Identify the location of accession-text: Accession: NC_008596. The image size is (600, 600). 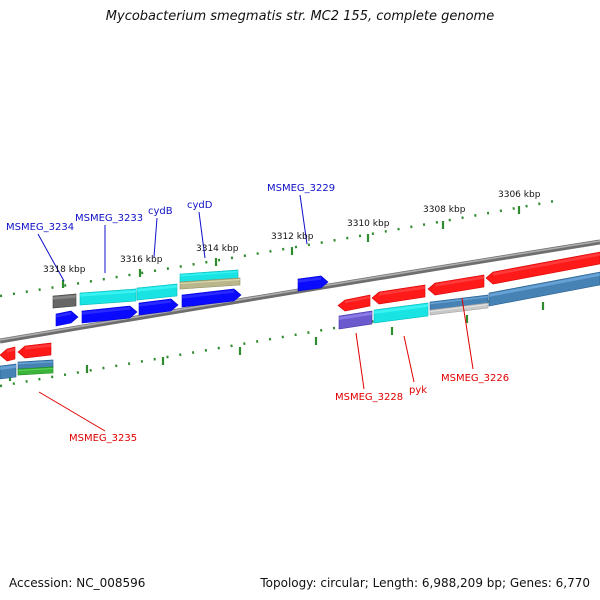
(77, 583).